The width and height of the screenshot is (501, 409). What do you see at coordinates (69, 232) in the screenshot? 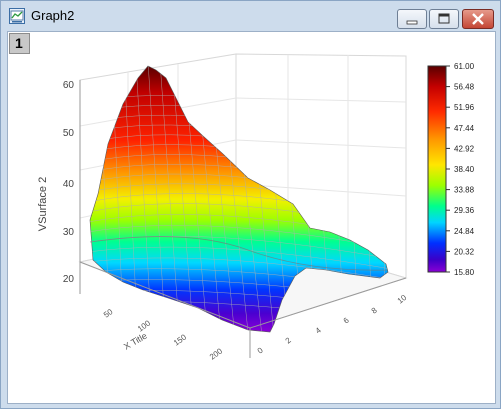
I see `z-tick-label: 30` at bounding box center [69, 232].